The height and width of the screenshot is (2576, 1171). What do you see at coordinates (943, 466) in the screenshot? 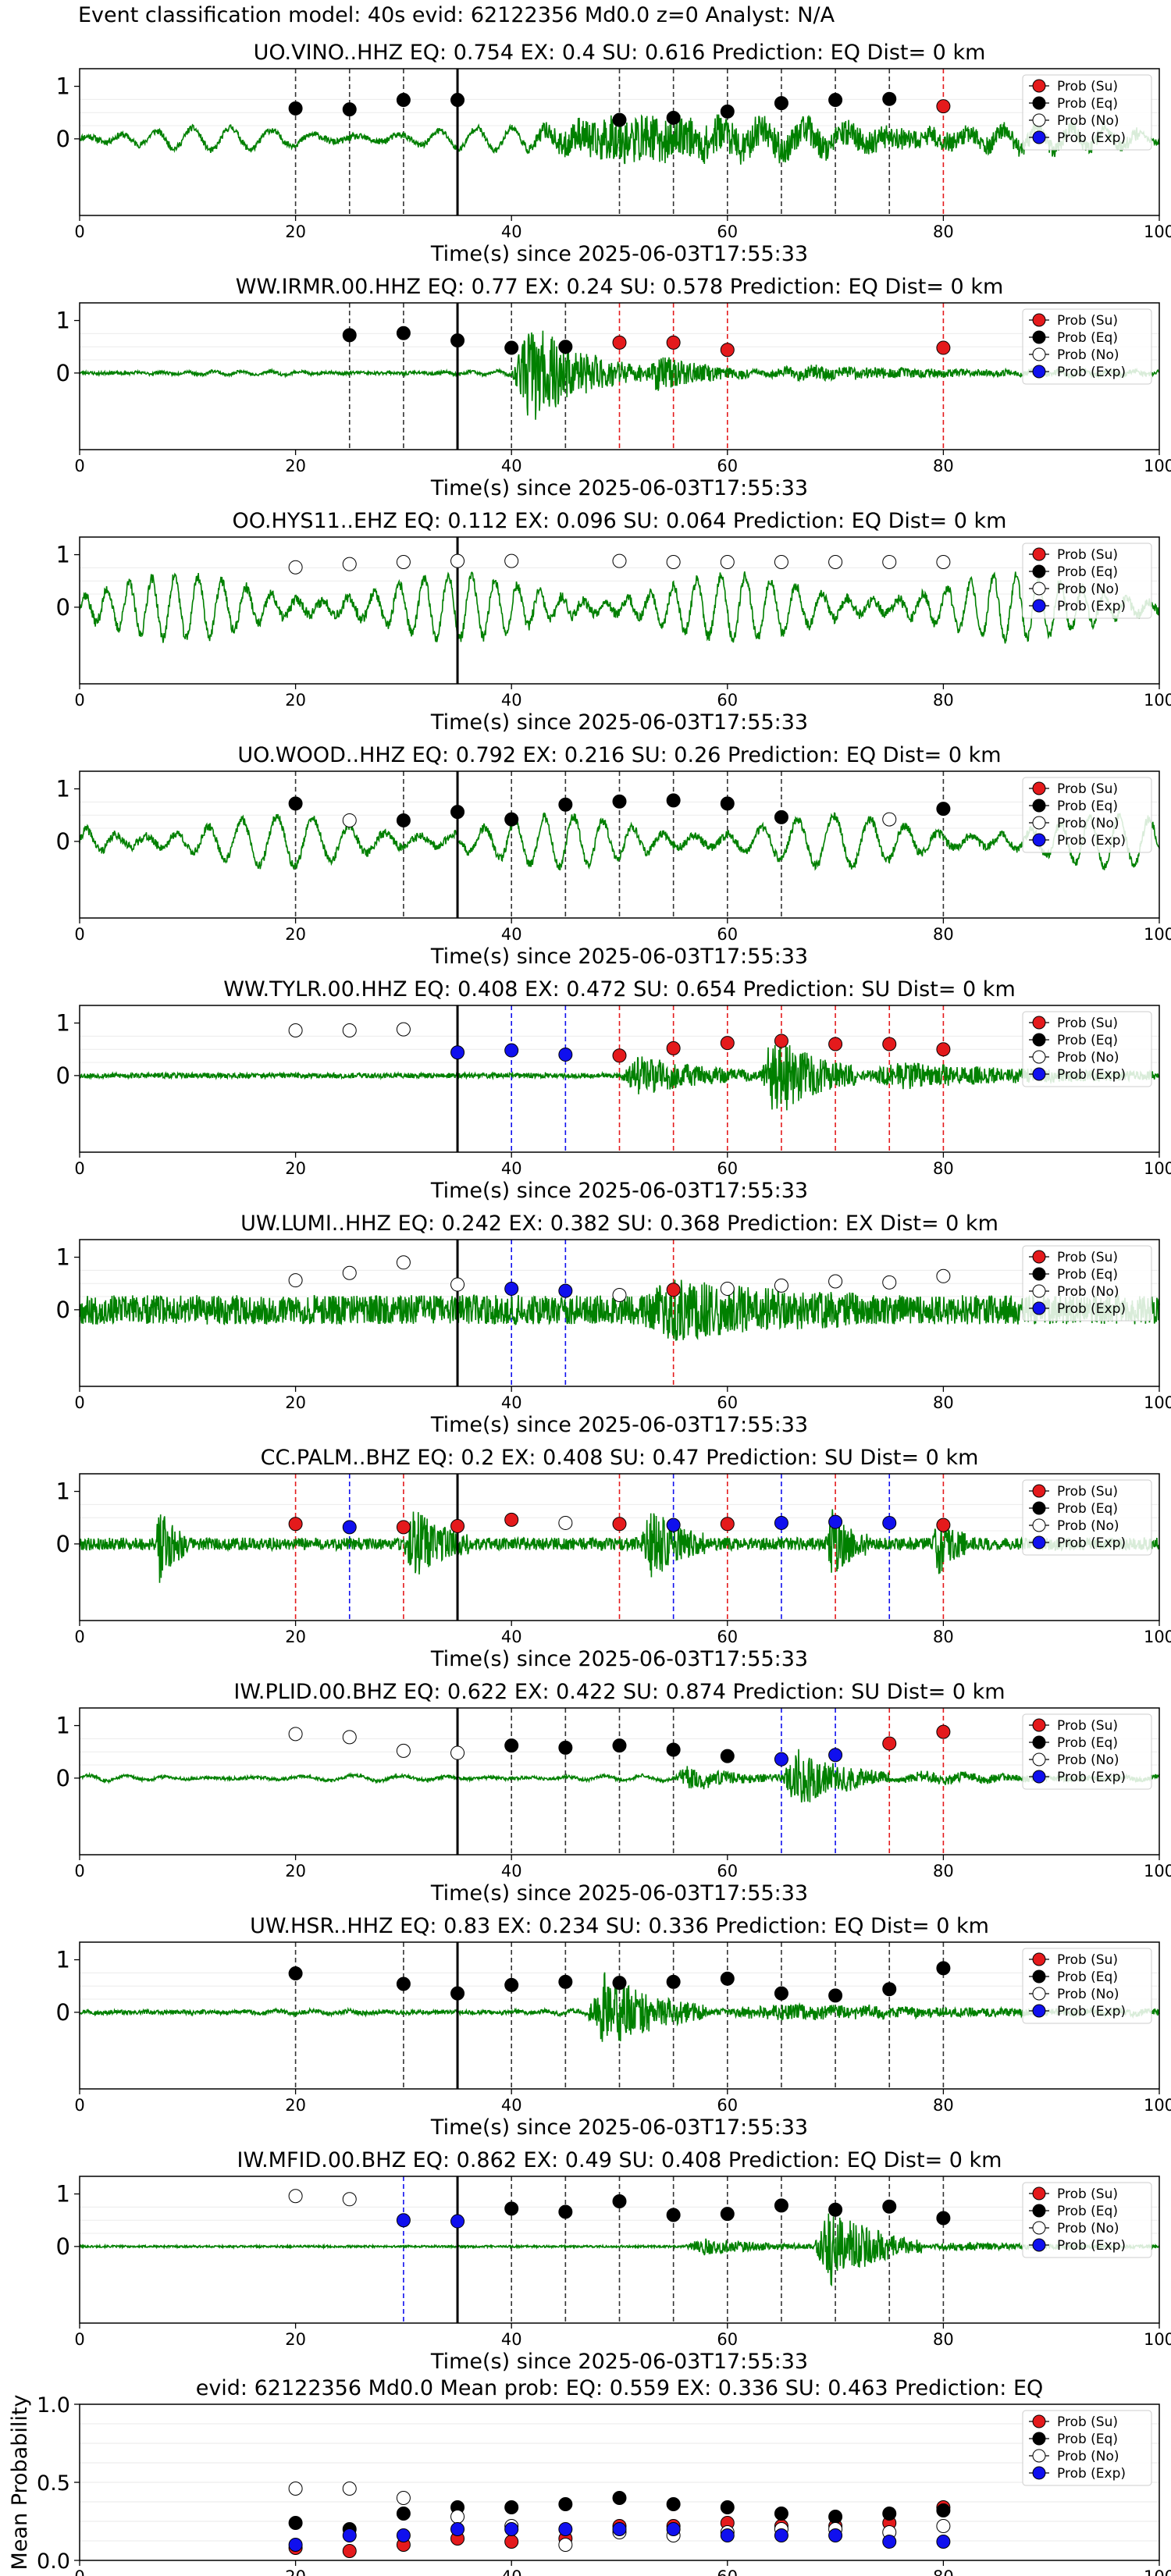
I see `x-tick-label: 80` at bounding box center [943, 466].